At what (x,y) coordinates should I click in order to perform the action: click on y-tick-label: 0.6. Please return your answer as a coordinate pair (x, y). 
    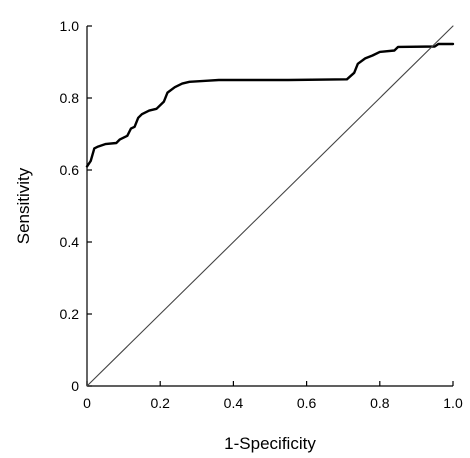
    Looking at the image, I should click on (70, 170).